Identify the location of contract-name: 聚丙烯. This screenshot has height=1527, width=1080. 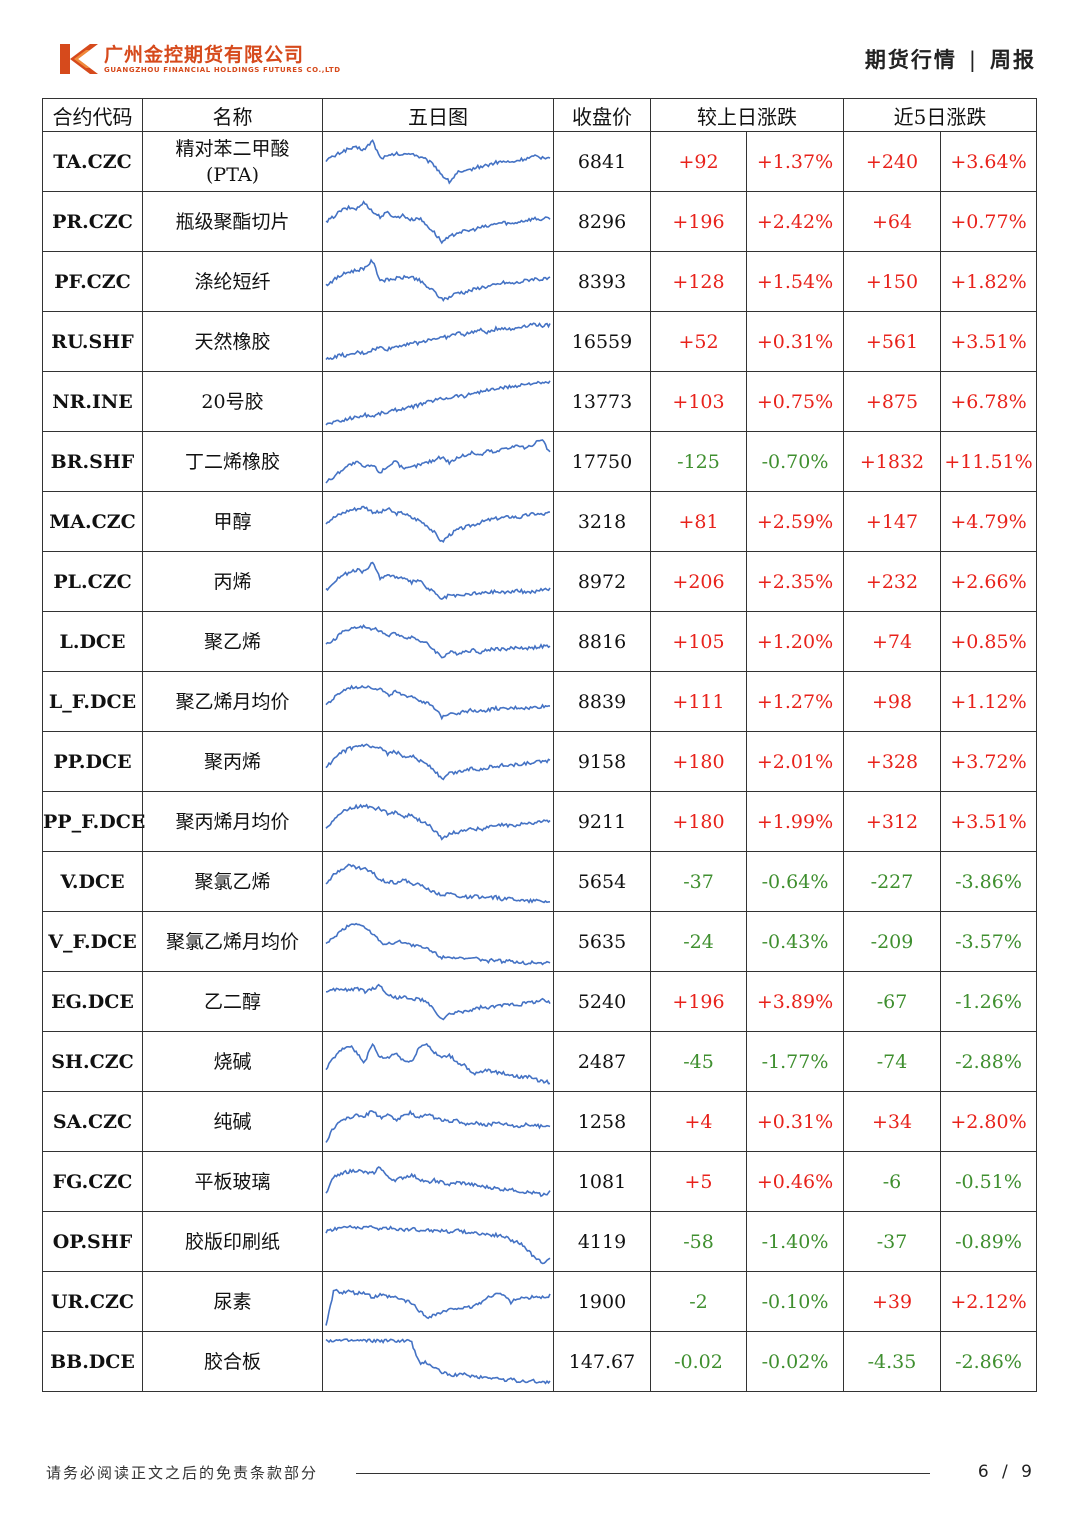
(232, 761).